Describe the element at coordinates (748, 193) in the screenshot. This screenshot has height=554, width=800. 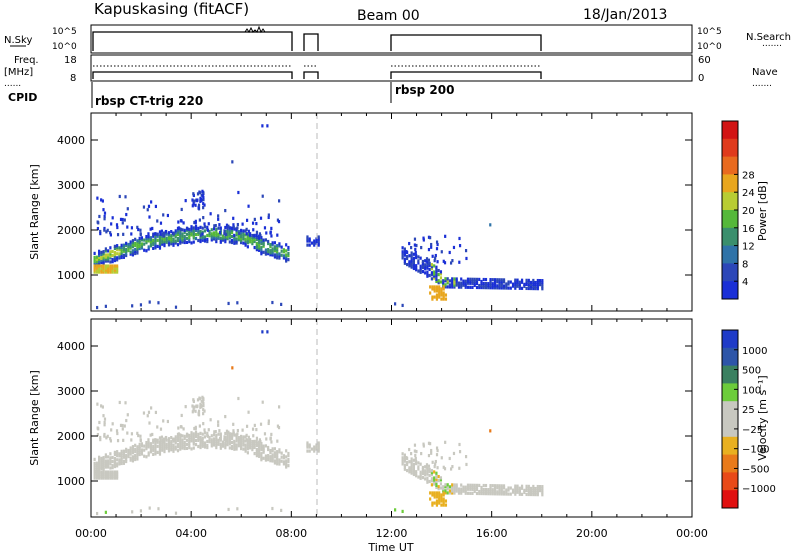
I see `colorbar-tick-label: 24` at that location.